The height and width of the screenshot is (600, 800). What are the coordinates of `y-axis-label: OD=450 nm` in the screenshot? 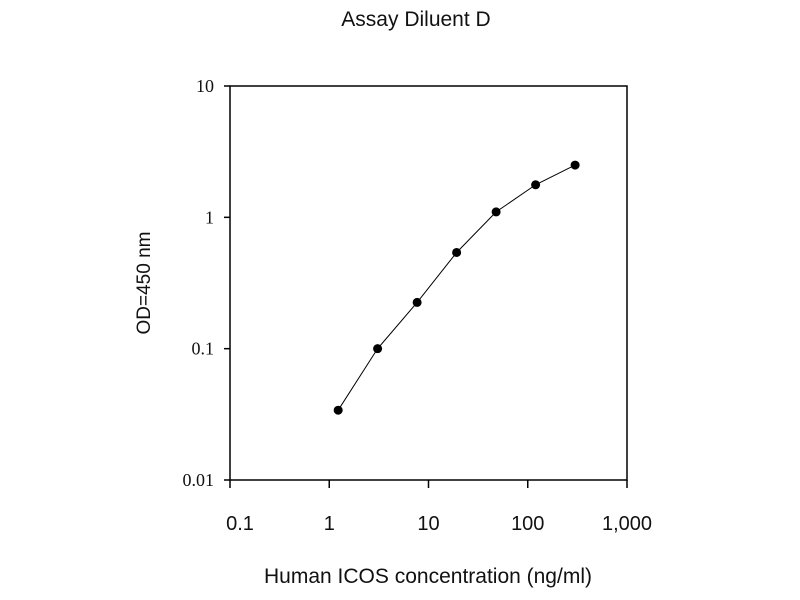 It's located at (144, 283).